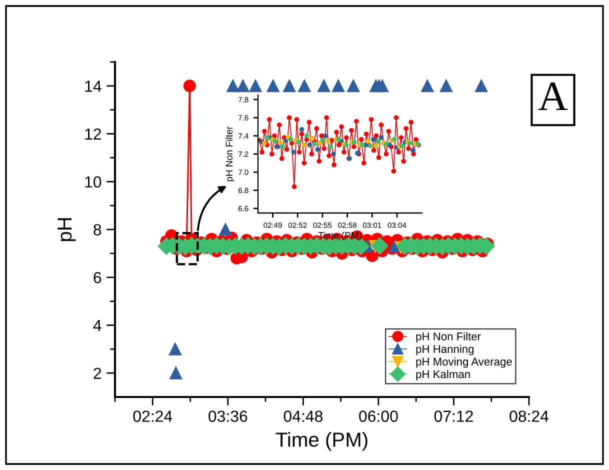 This screenshot has height=470, width=609. What do you see at coordinates (303, 416) in the screenshot?
I see `x-tick-label: 04:48` at bounding box center [303, 416].